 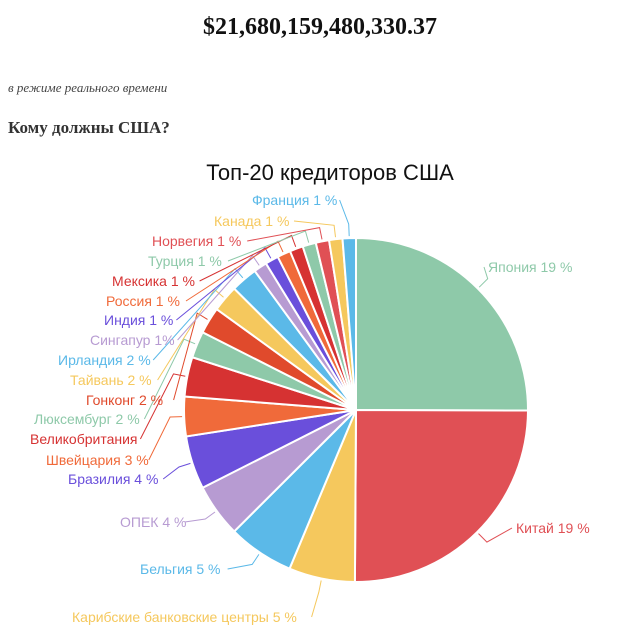 I want to click on slice-label: Великобритания, so click(x=84, y=439).